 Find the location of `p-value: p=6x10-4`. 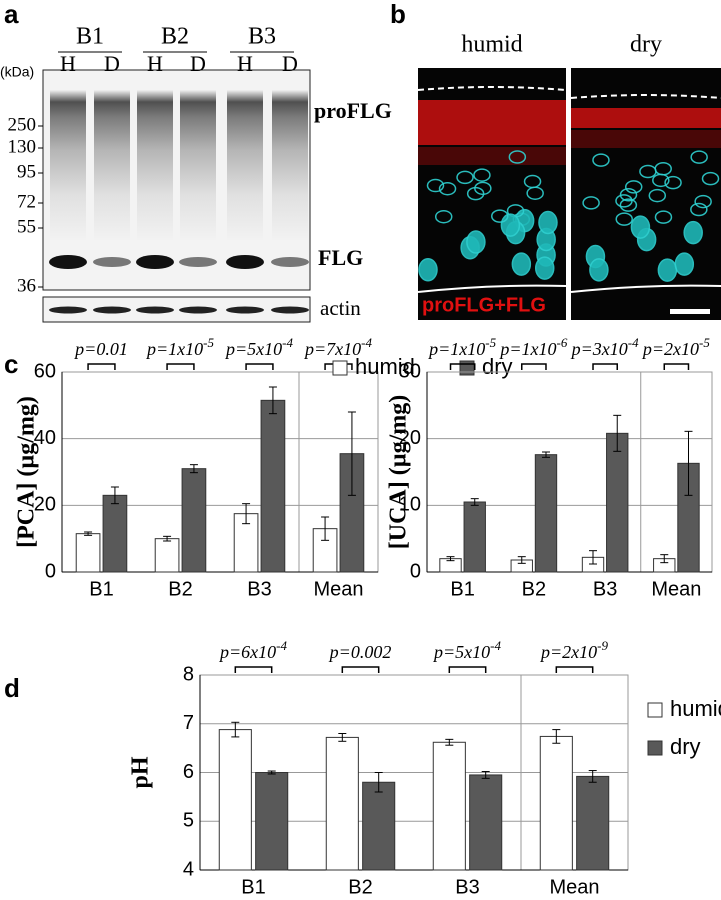

p-value: p=6x10-4 is located at coordinates (252, 650).